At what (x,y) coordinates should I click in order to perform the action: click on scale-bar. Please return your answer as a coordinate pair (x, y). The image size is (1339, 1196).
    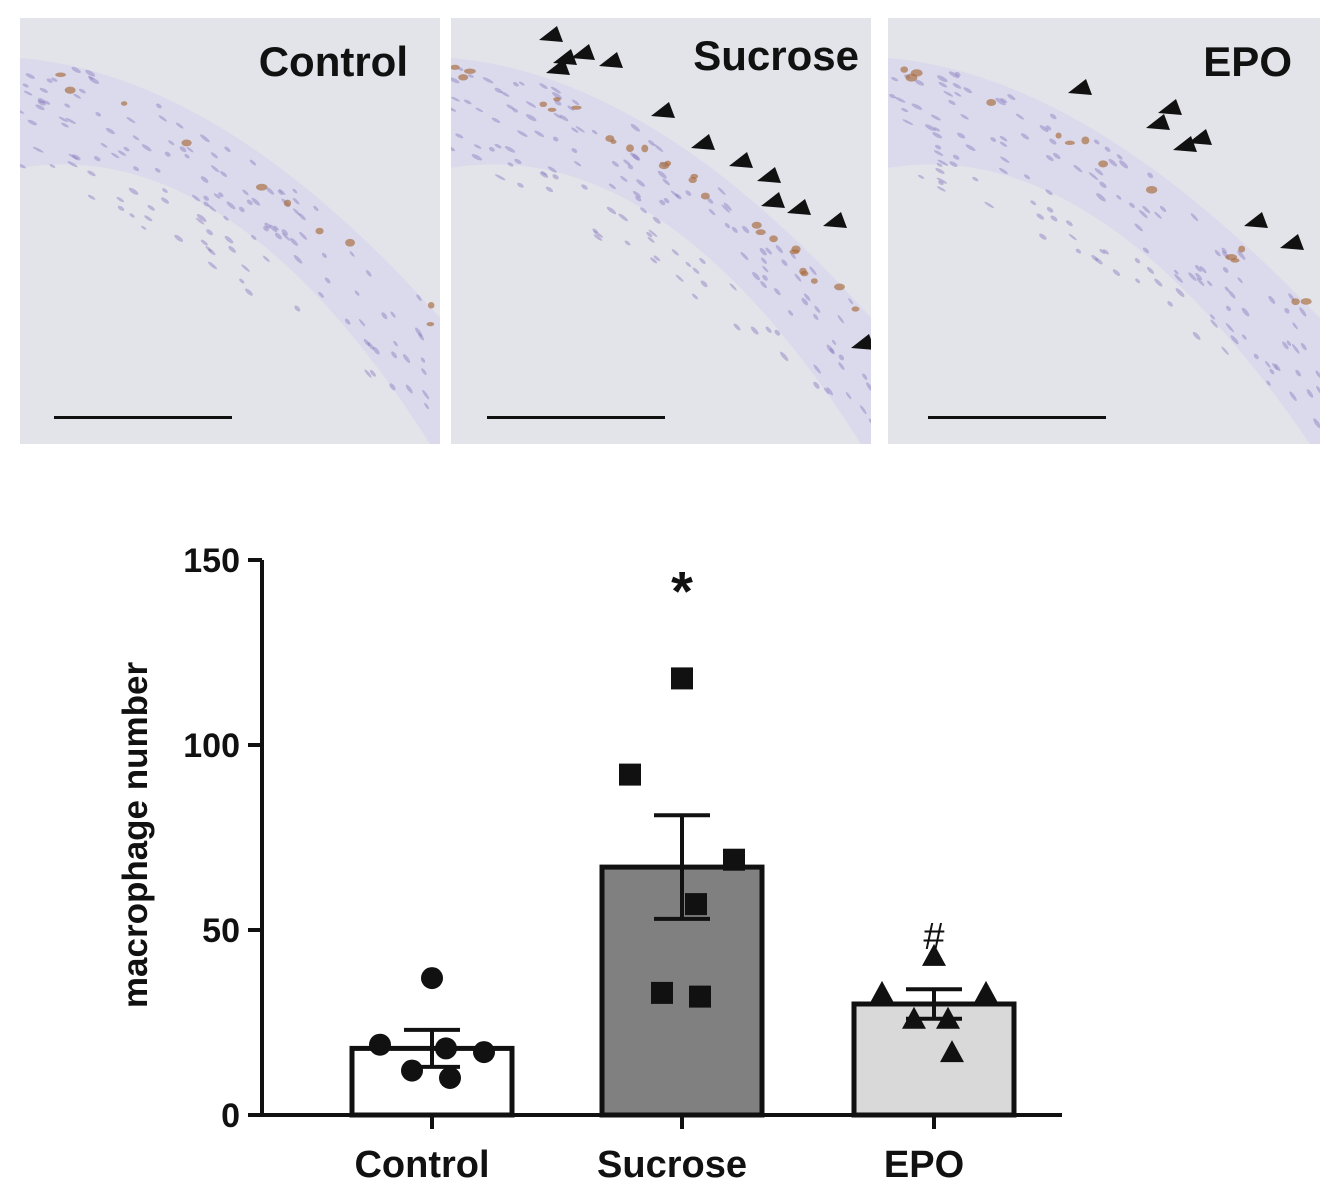
    Looking at the image, I should click on (576, 417).